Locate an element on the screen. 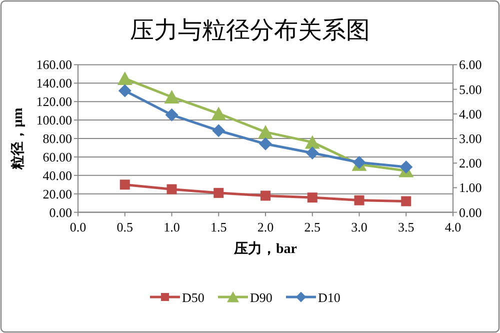  x-tick-label: 0.0 is located at coordinates (78, 226).